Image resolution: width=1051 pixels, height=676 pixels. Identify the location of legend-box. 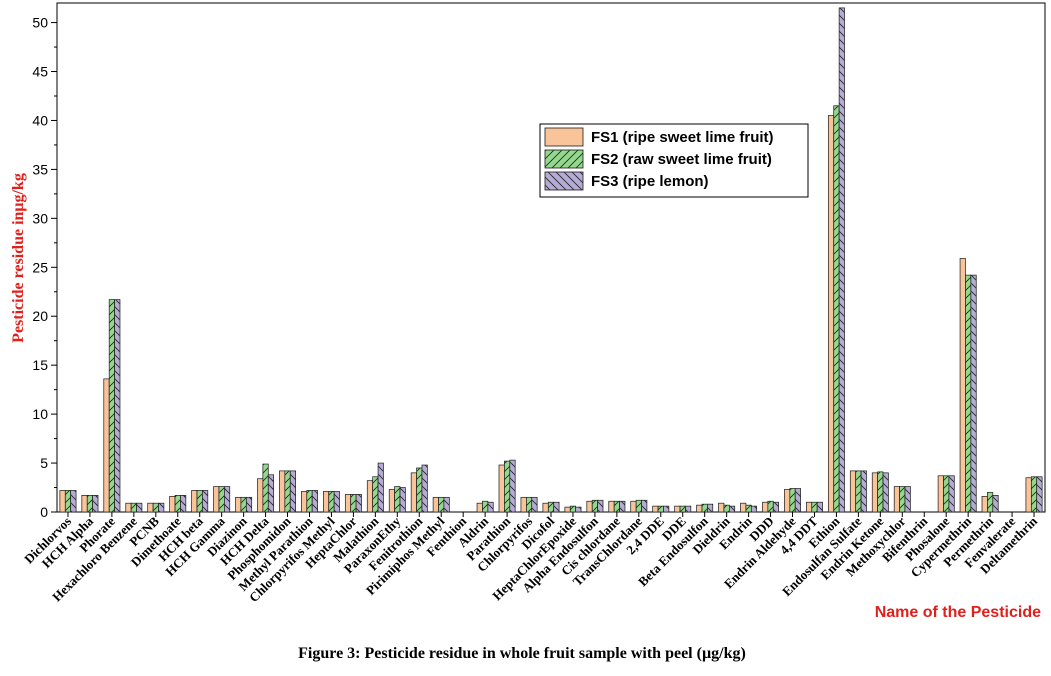
(674, 160).